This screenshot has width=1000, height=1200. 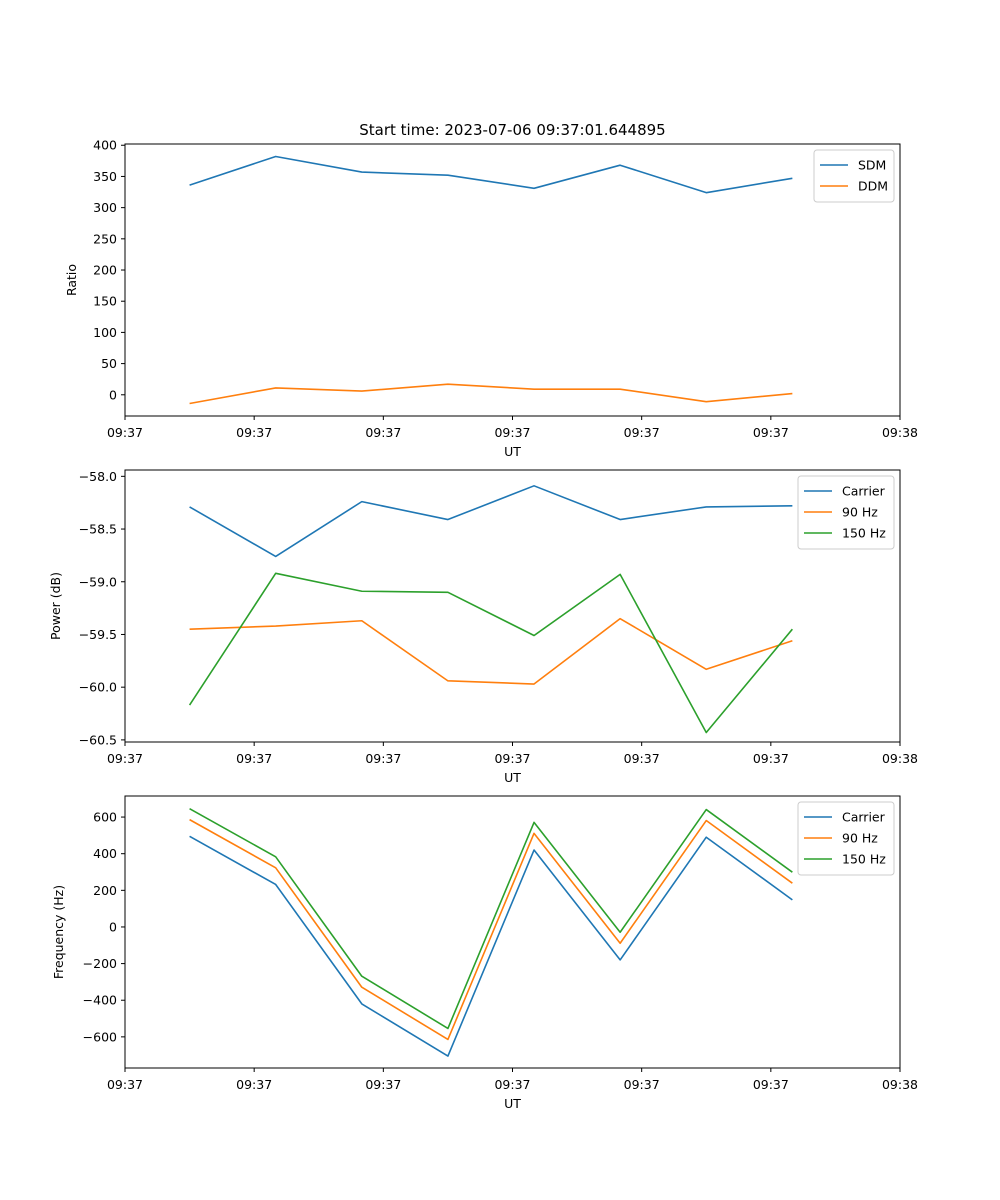 What do you see at coordinates (105, 176) in the screenshot?
I see `y-tick-label: 350` at bounding box center [105, 176].